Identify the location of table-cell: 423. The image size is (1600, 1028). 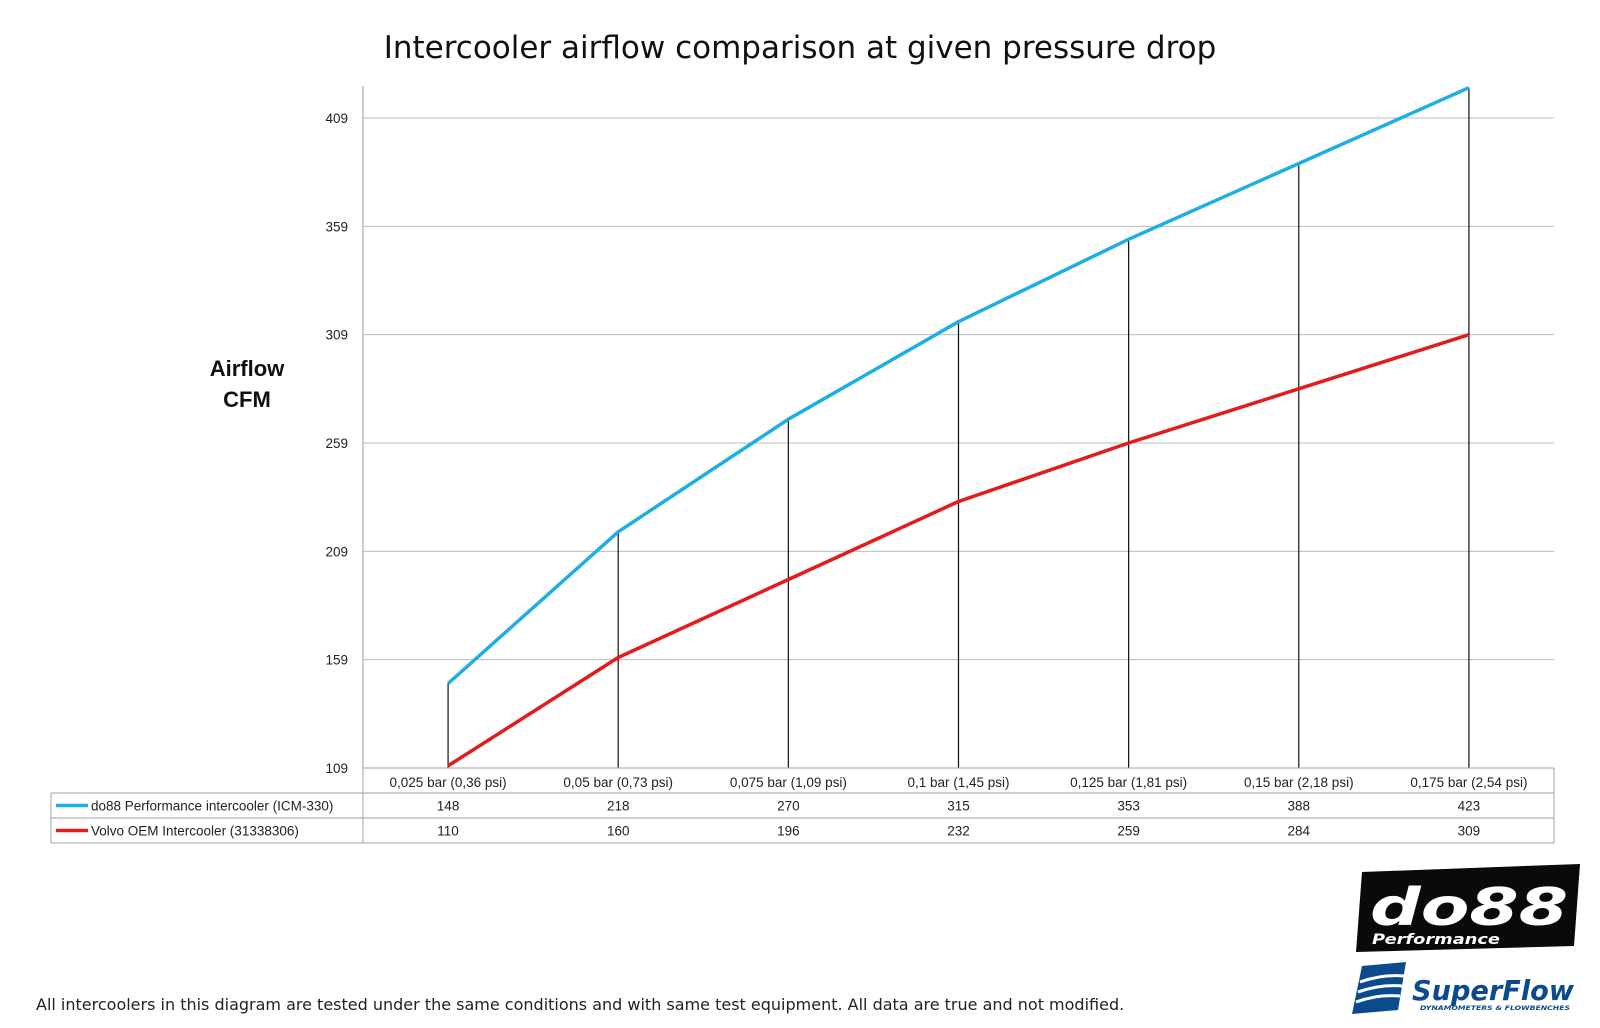
(1469, 806).